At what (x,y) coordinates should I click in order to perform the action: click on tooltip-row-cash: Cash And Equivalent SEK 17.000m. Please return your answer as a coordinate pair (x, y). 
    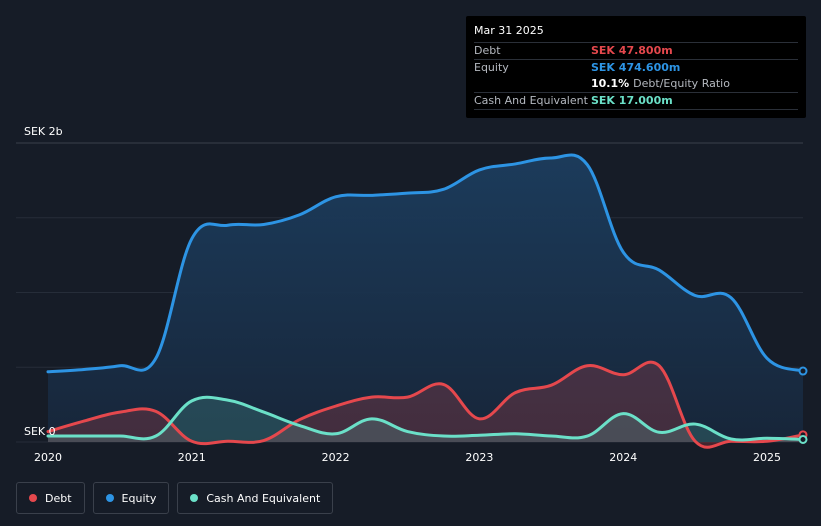
    Looking at the image, I should click on (636, 100).